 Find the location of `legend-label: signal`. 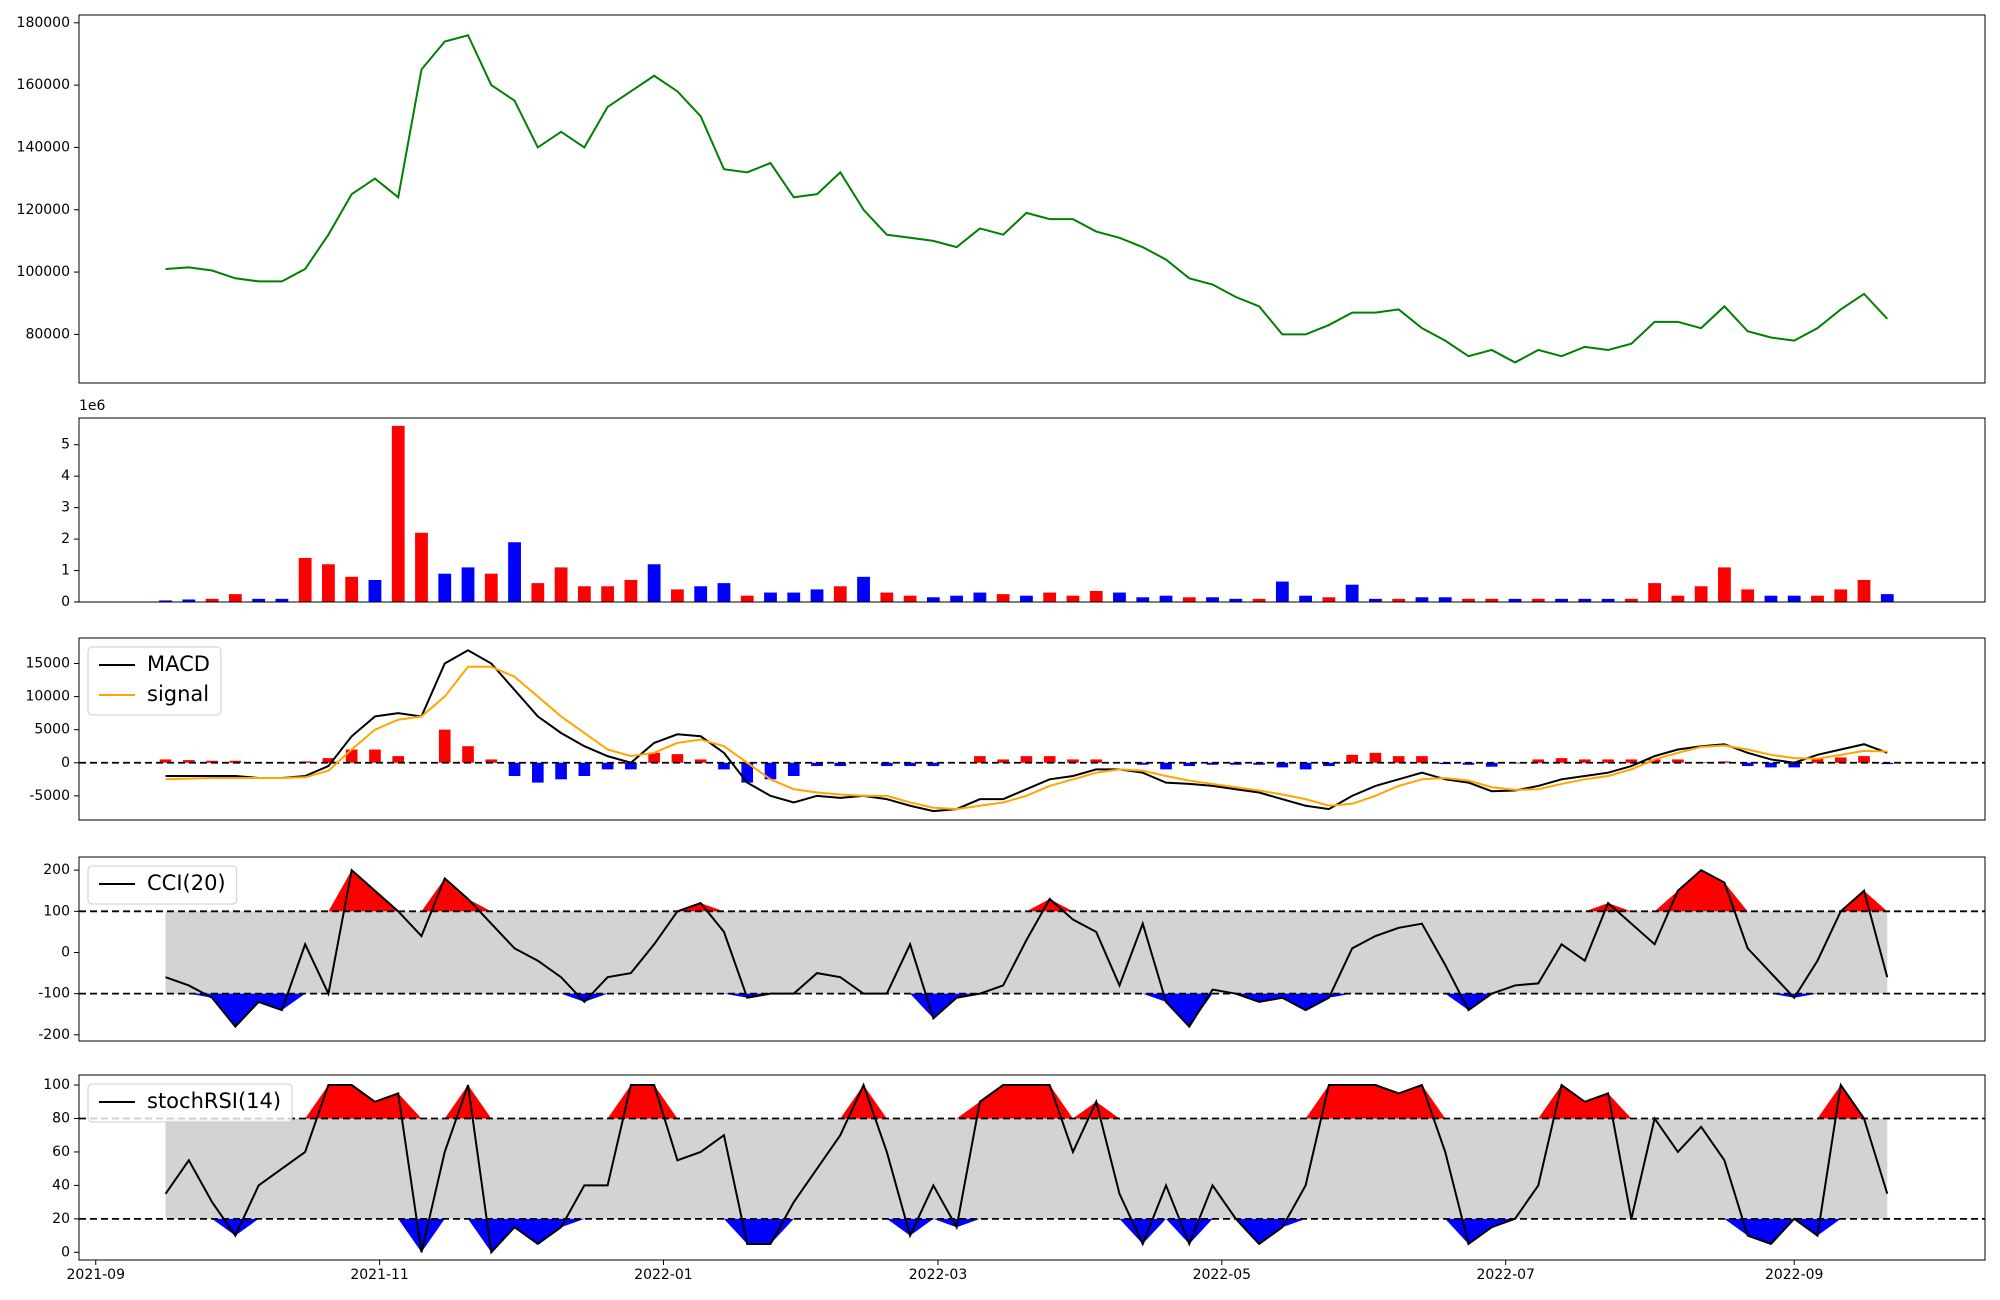

legend-label: signal is located at coordinates (178, 694).